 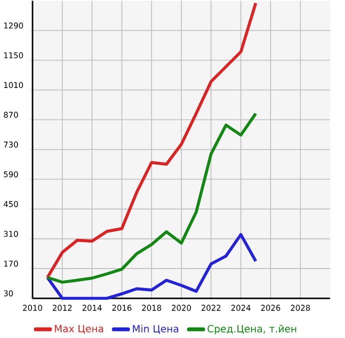 I want to click on legend-label: Min Цена, so click(x=155, y=329).